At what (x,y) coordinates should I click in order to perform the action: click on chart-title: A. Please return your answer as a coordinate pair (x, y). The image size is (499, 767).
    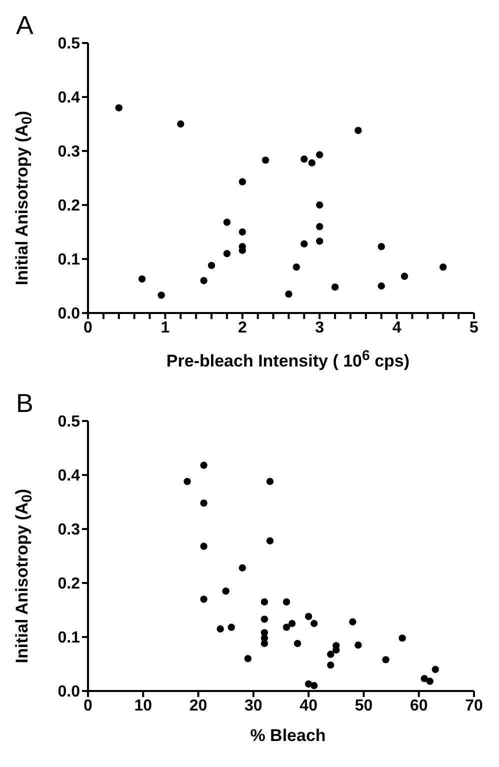
    Looking at the image, I should click on (25, 25).